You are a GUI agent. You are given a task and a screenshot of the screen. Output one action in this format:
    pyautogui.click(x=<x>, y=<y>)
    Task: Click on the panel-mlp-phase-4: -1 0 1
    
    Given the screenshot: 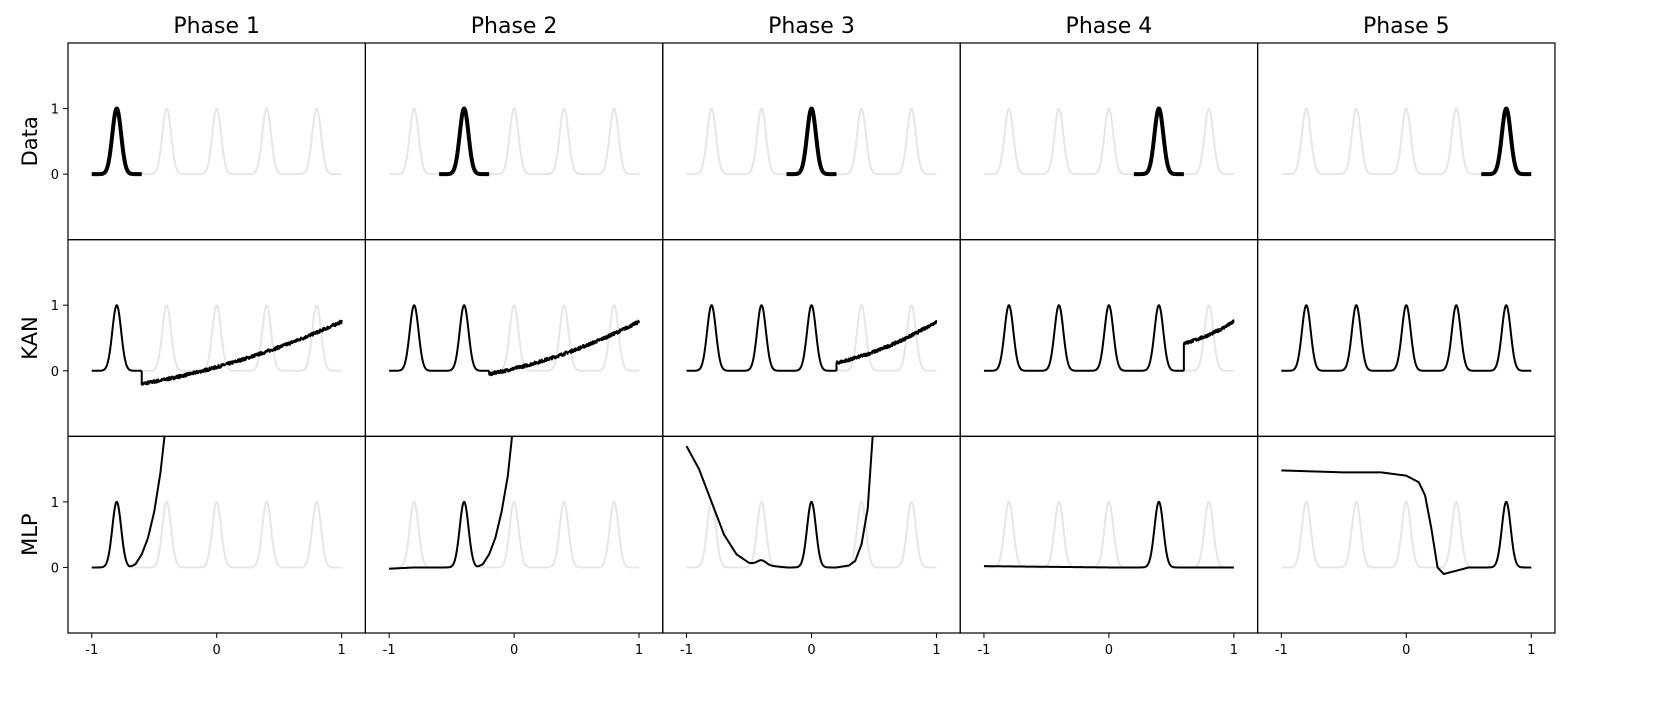 What is the action you would take?
    pyautogui.click(x=1109, y=546)
    